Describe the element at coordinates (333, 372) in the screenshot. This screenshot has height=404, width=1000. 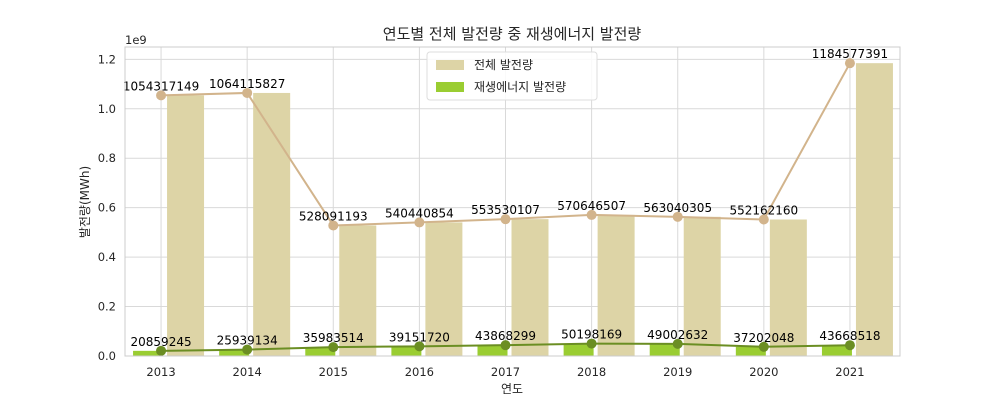
I see `x-tick-label: 2015` at that location.